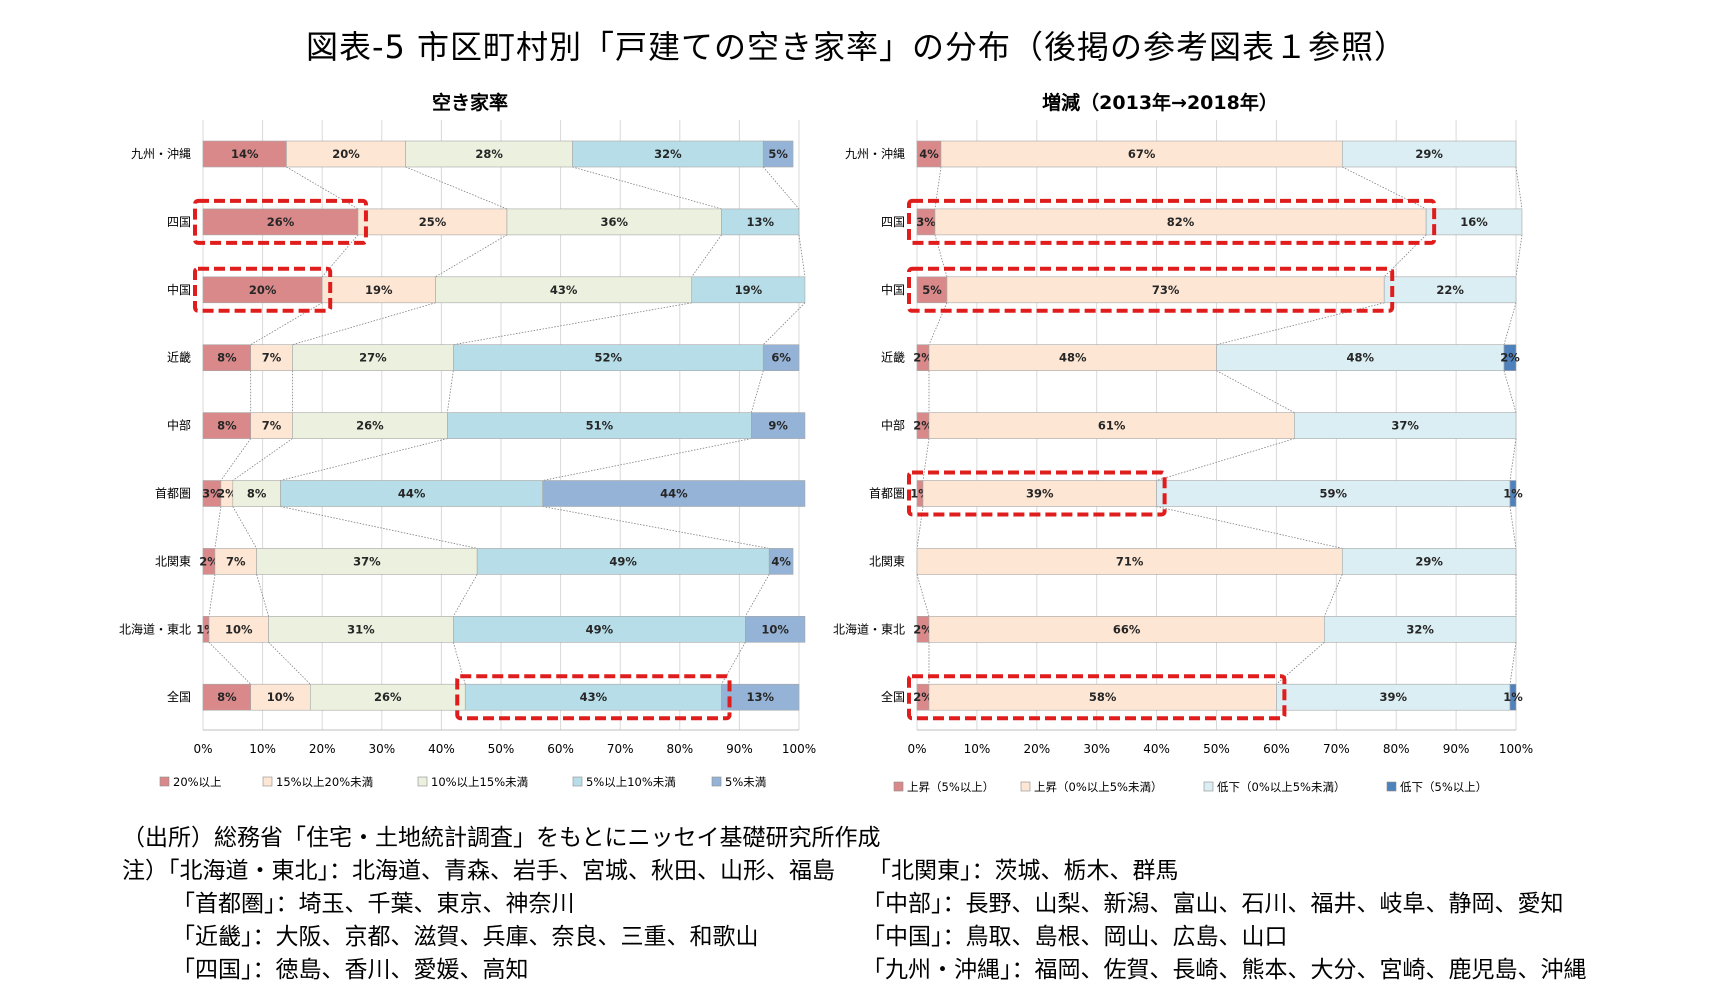 This screenshot has width=1713, height=1004. Describe the element at coordinates (501, 749) in the screenshot. I see `left-x-tick-label: 50%` at that location.